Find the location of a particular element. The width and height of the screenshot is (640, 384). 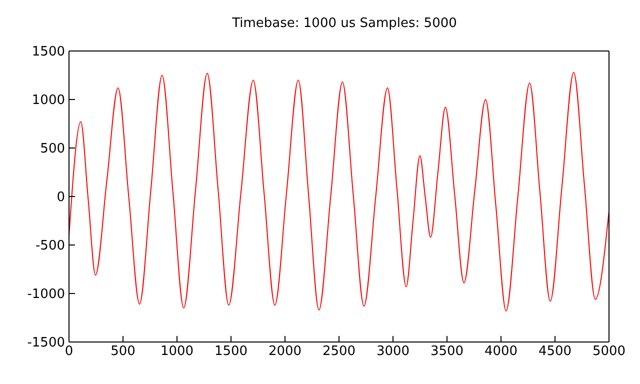

x-tick-label: 3000 is located at coordinates (393, 352).